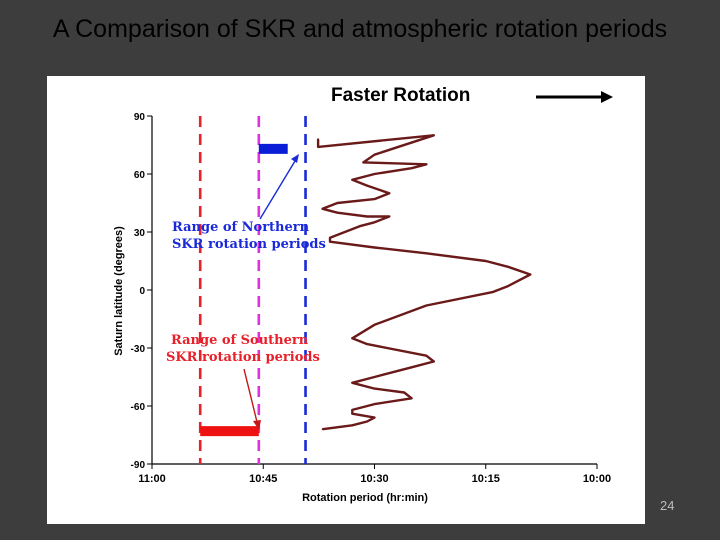 The height and width of the screenshot is (540, 720). I want to click on y-tick-label: -90, so click(138, 465).